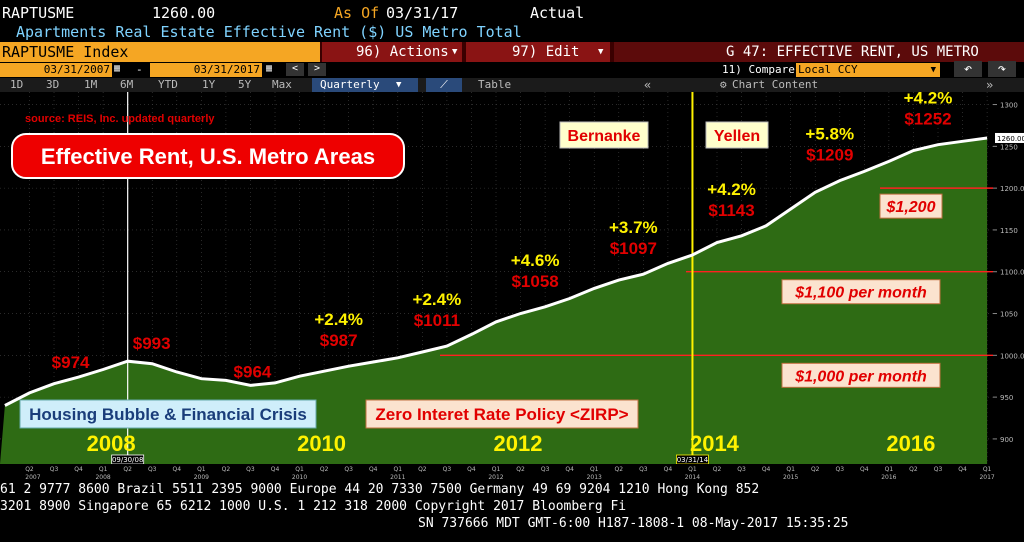 The image size is (1024, 542). I want to click on compare-value: Local CCY, so click(828, 69).